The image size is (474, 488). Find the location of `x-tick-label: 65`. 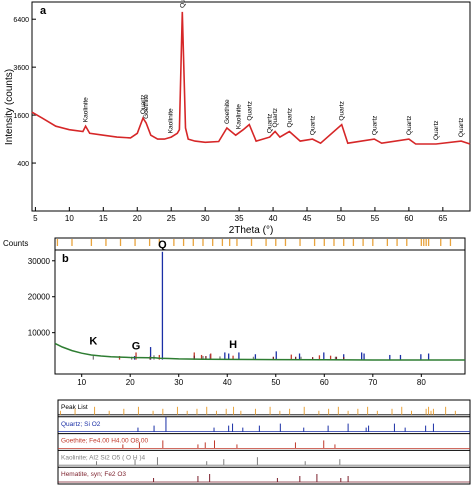

x-tick-label: 65 is located at coordinates (442, 218).